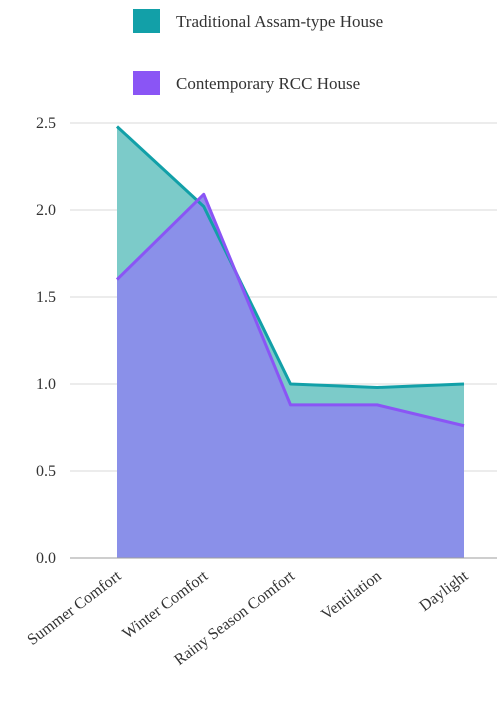 The height and width of the screenshot is (719, 499). I want to click on y-axis-tick-labels: 0.0 0.5 1.0 1.5 2.0 2.5, so click(46, 341).